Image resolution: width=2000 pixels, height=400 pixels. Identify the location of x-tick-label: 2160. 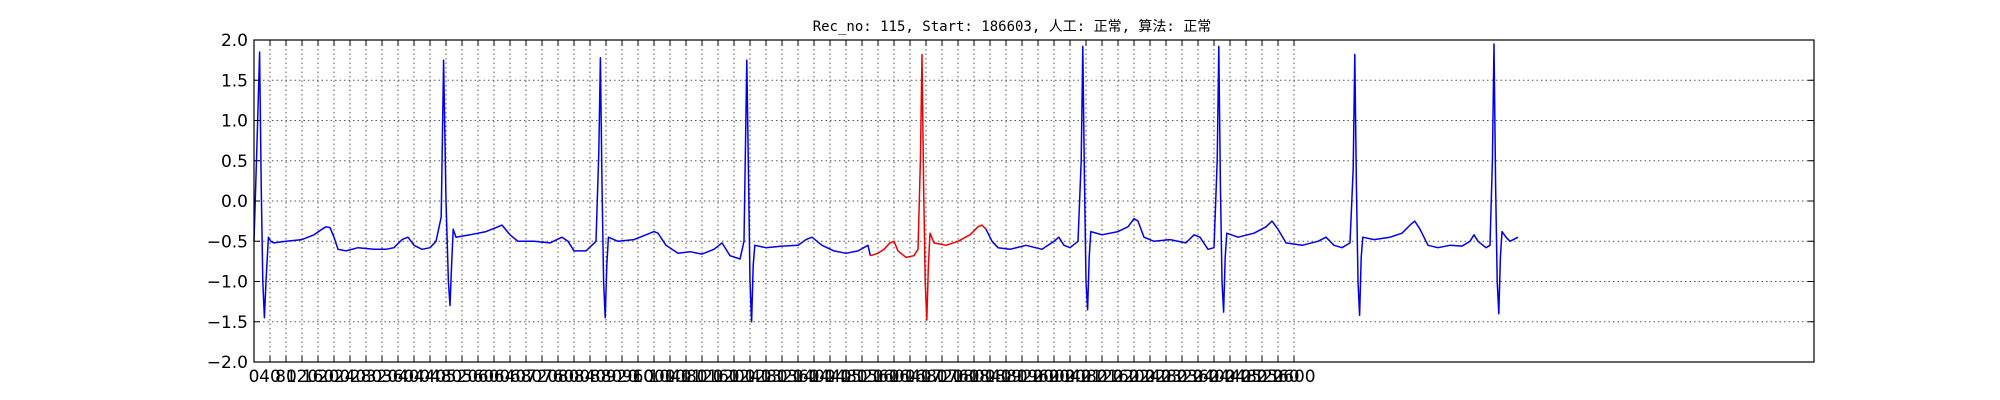
(1117, 377).